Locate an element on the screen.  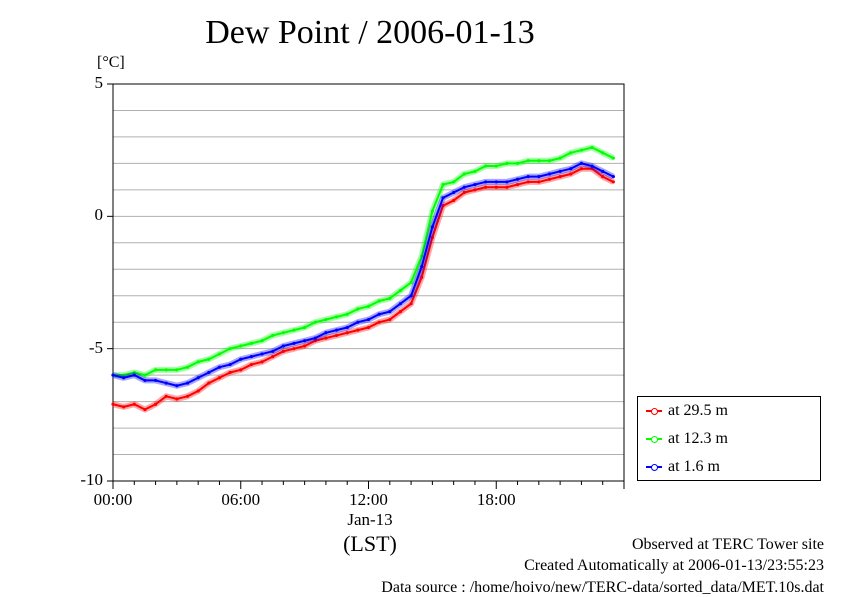
x-tick-label: 12:00 is located at coordinates (368, 499).